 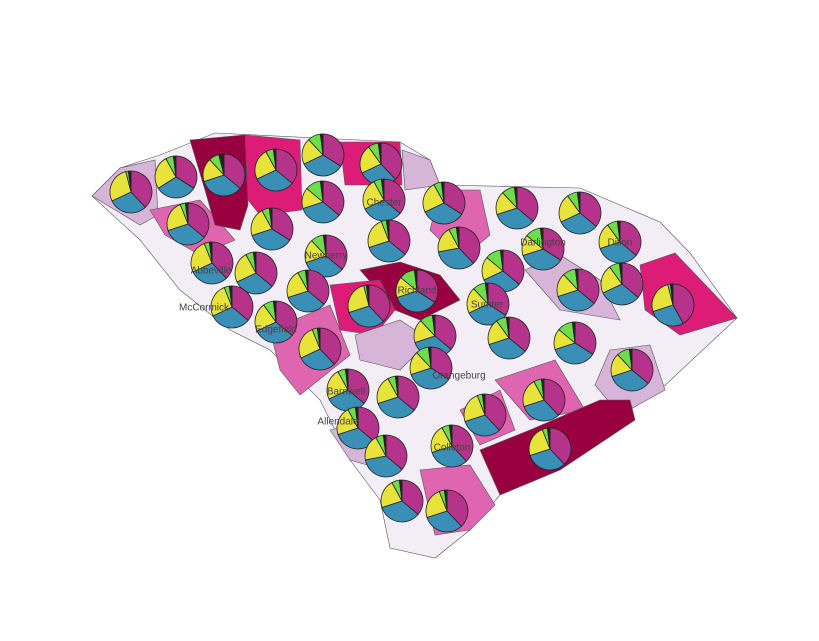 I want to click on county-label: Newberry, so click(x=326, y=256).